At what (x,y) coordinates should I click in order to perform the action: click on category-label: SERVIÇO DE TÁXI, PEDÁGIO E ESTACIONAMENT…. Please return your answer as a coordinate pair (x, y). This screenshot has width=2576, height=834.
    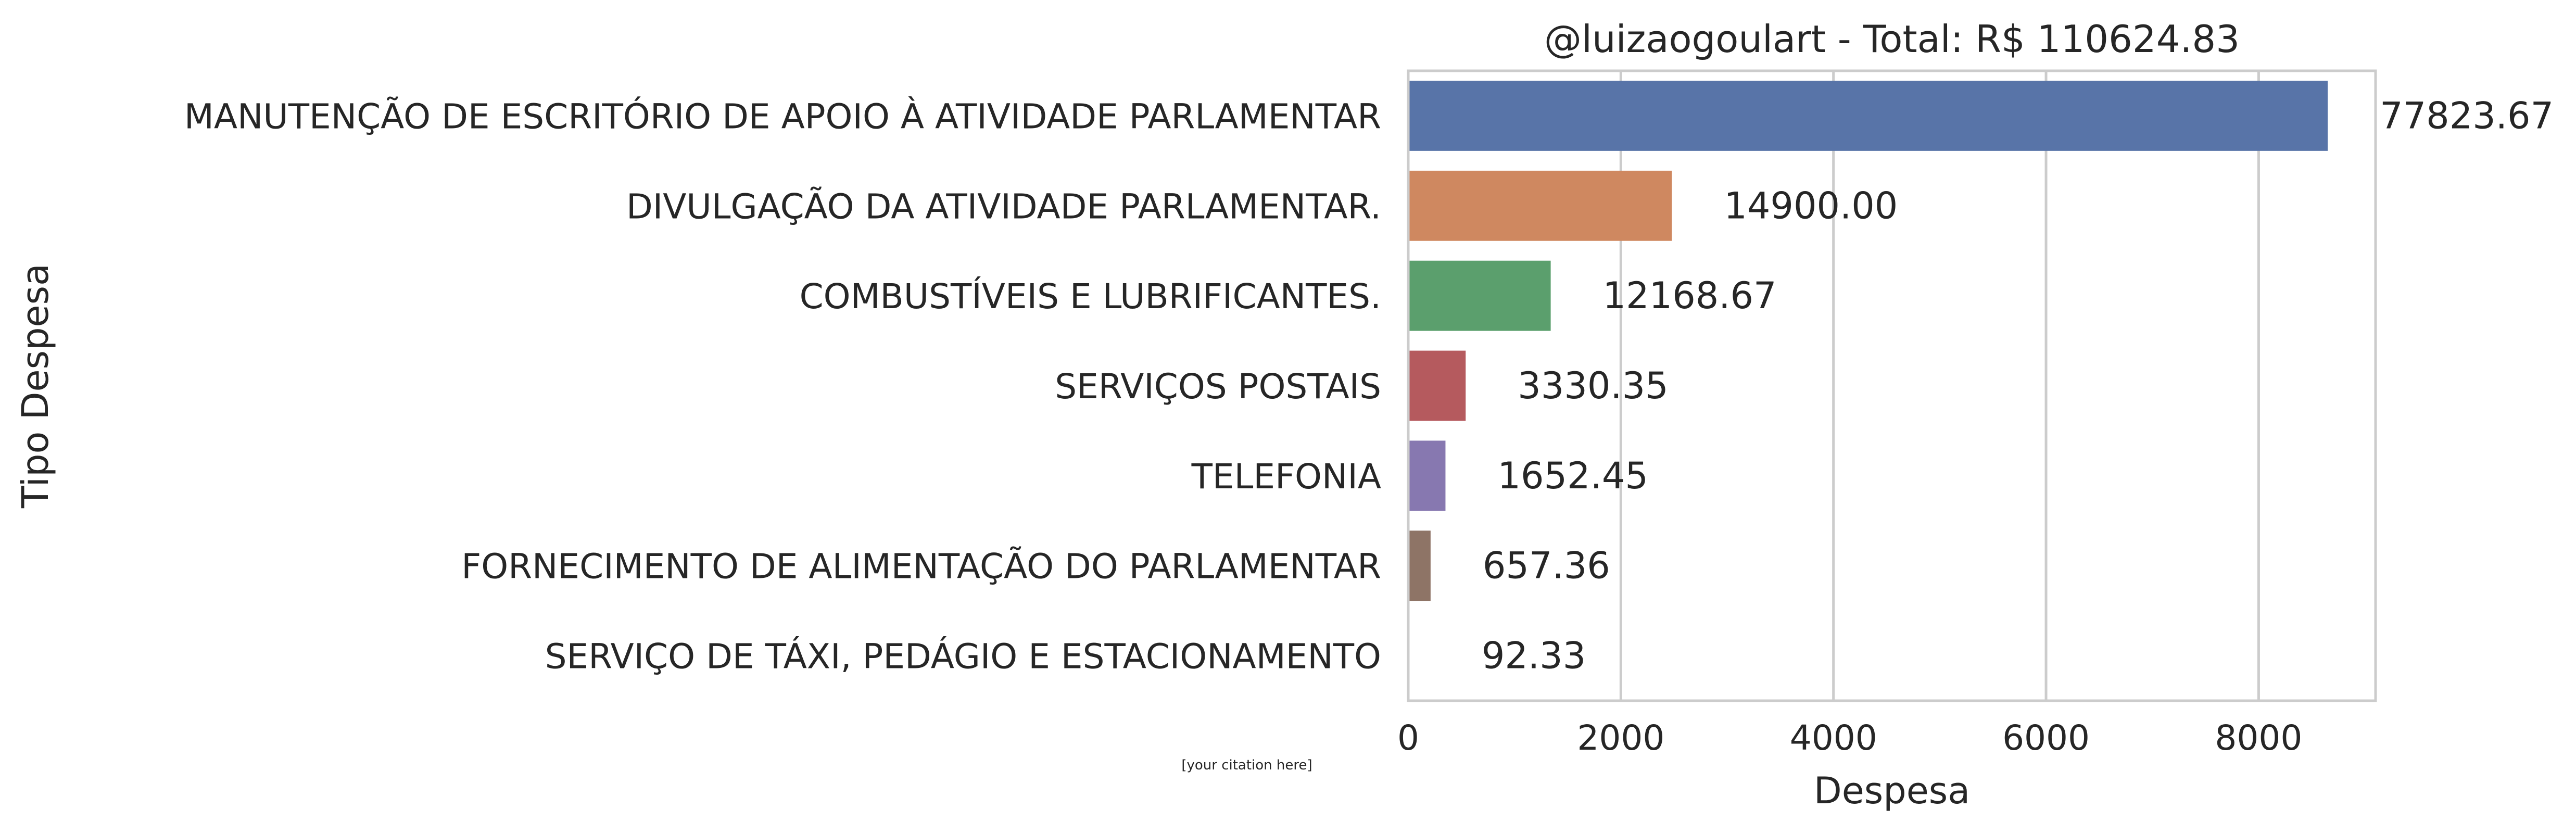
    Looking at the image, I should click on (963, 657).